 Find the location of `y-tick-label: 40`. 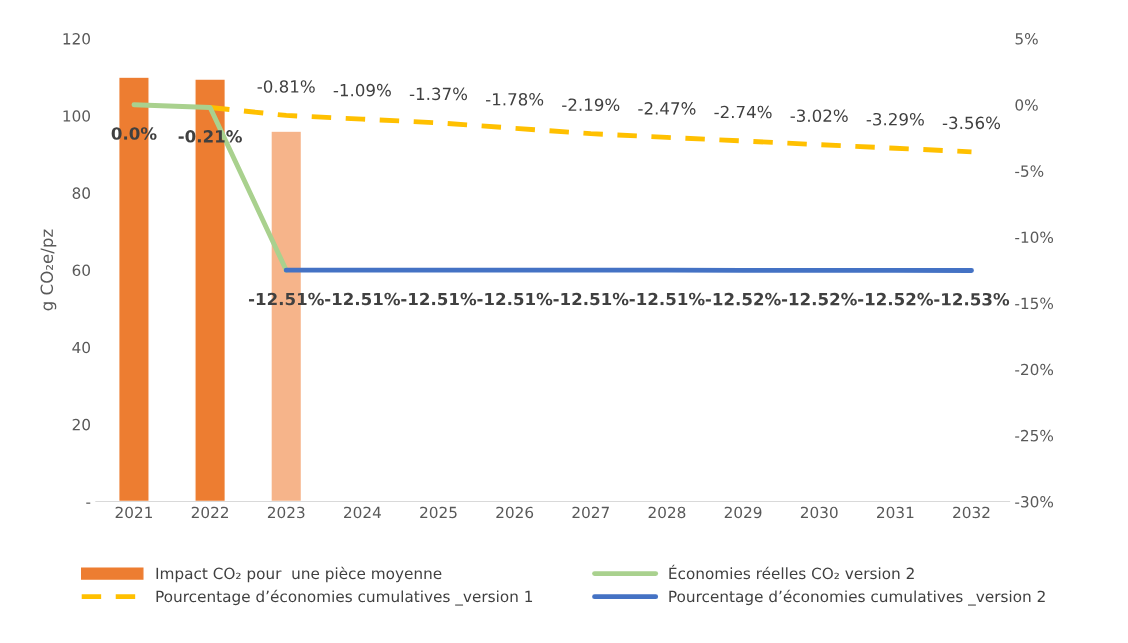

y-tick-label: 40 is located at coordinates (81, 347).